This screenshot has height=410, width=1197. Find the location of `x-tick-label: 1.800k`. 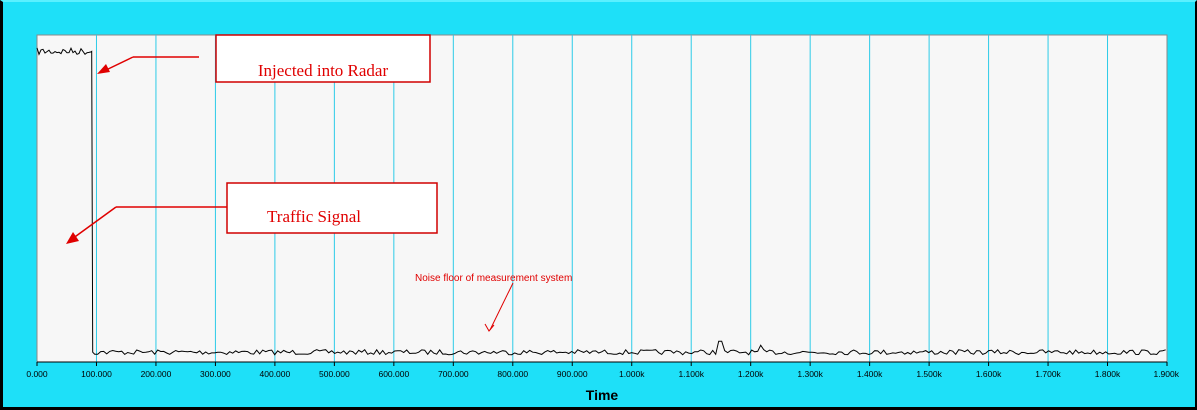

x-tick-label: 1.800k is located at coordinates (1108, 374).